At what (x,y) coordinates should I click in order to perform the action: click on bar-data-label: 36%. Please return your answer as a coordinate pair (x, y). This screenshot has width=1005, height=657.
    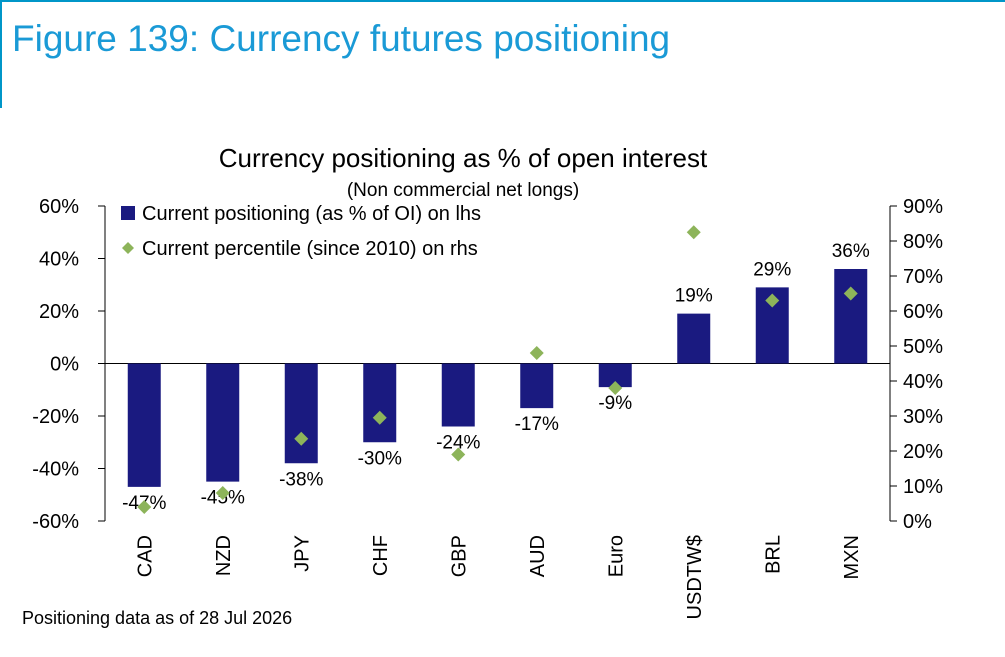
    Looking at the image, I should click on (851, 251).